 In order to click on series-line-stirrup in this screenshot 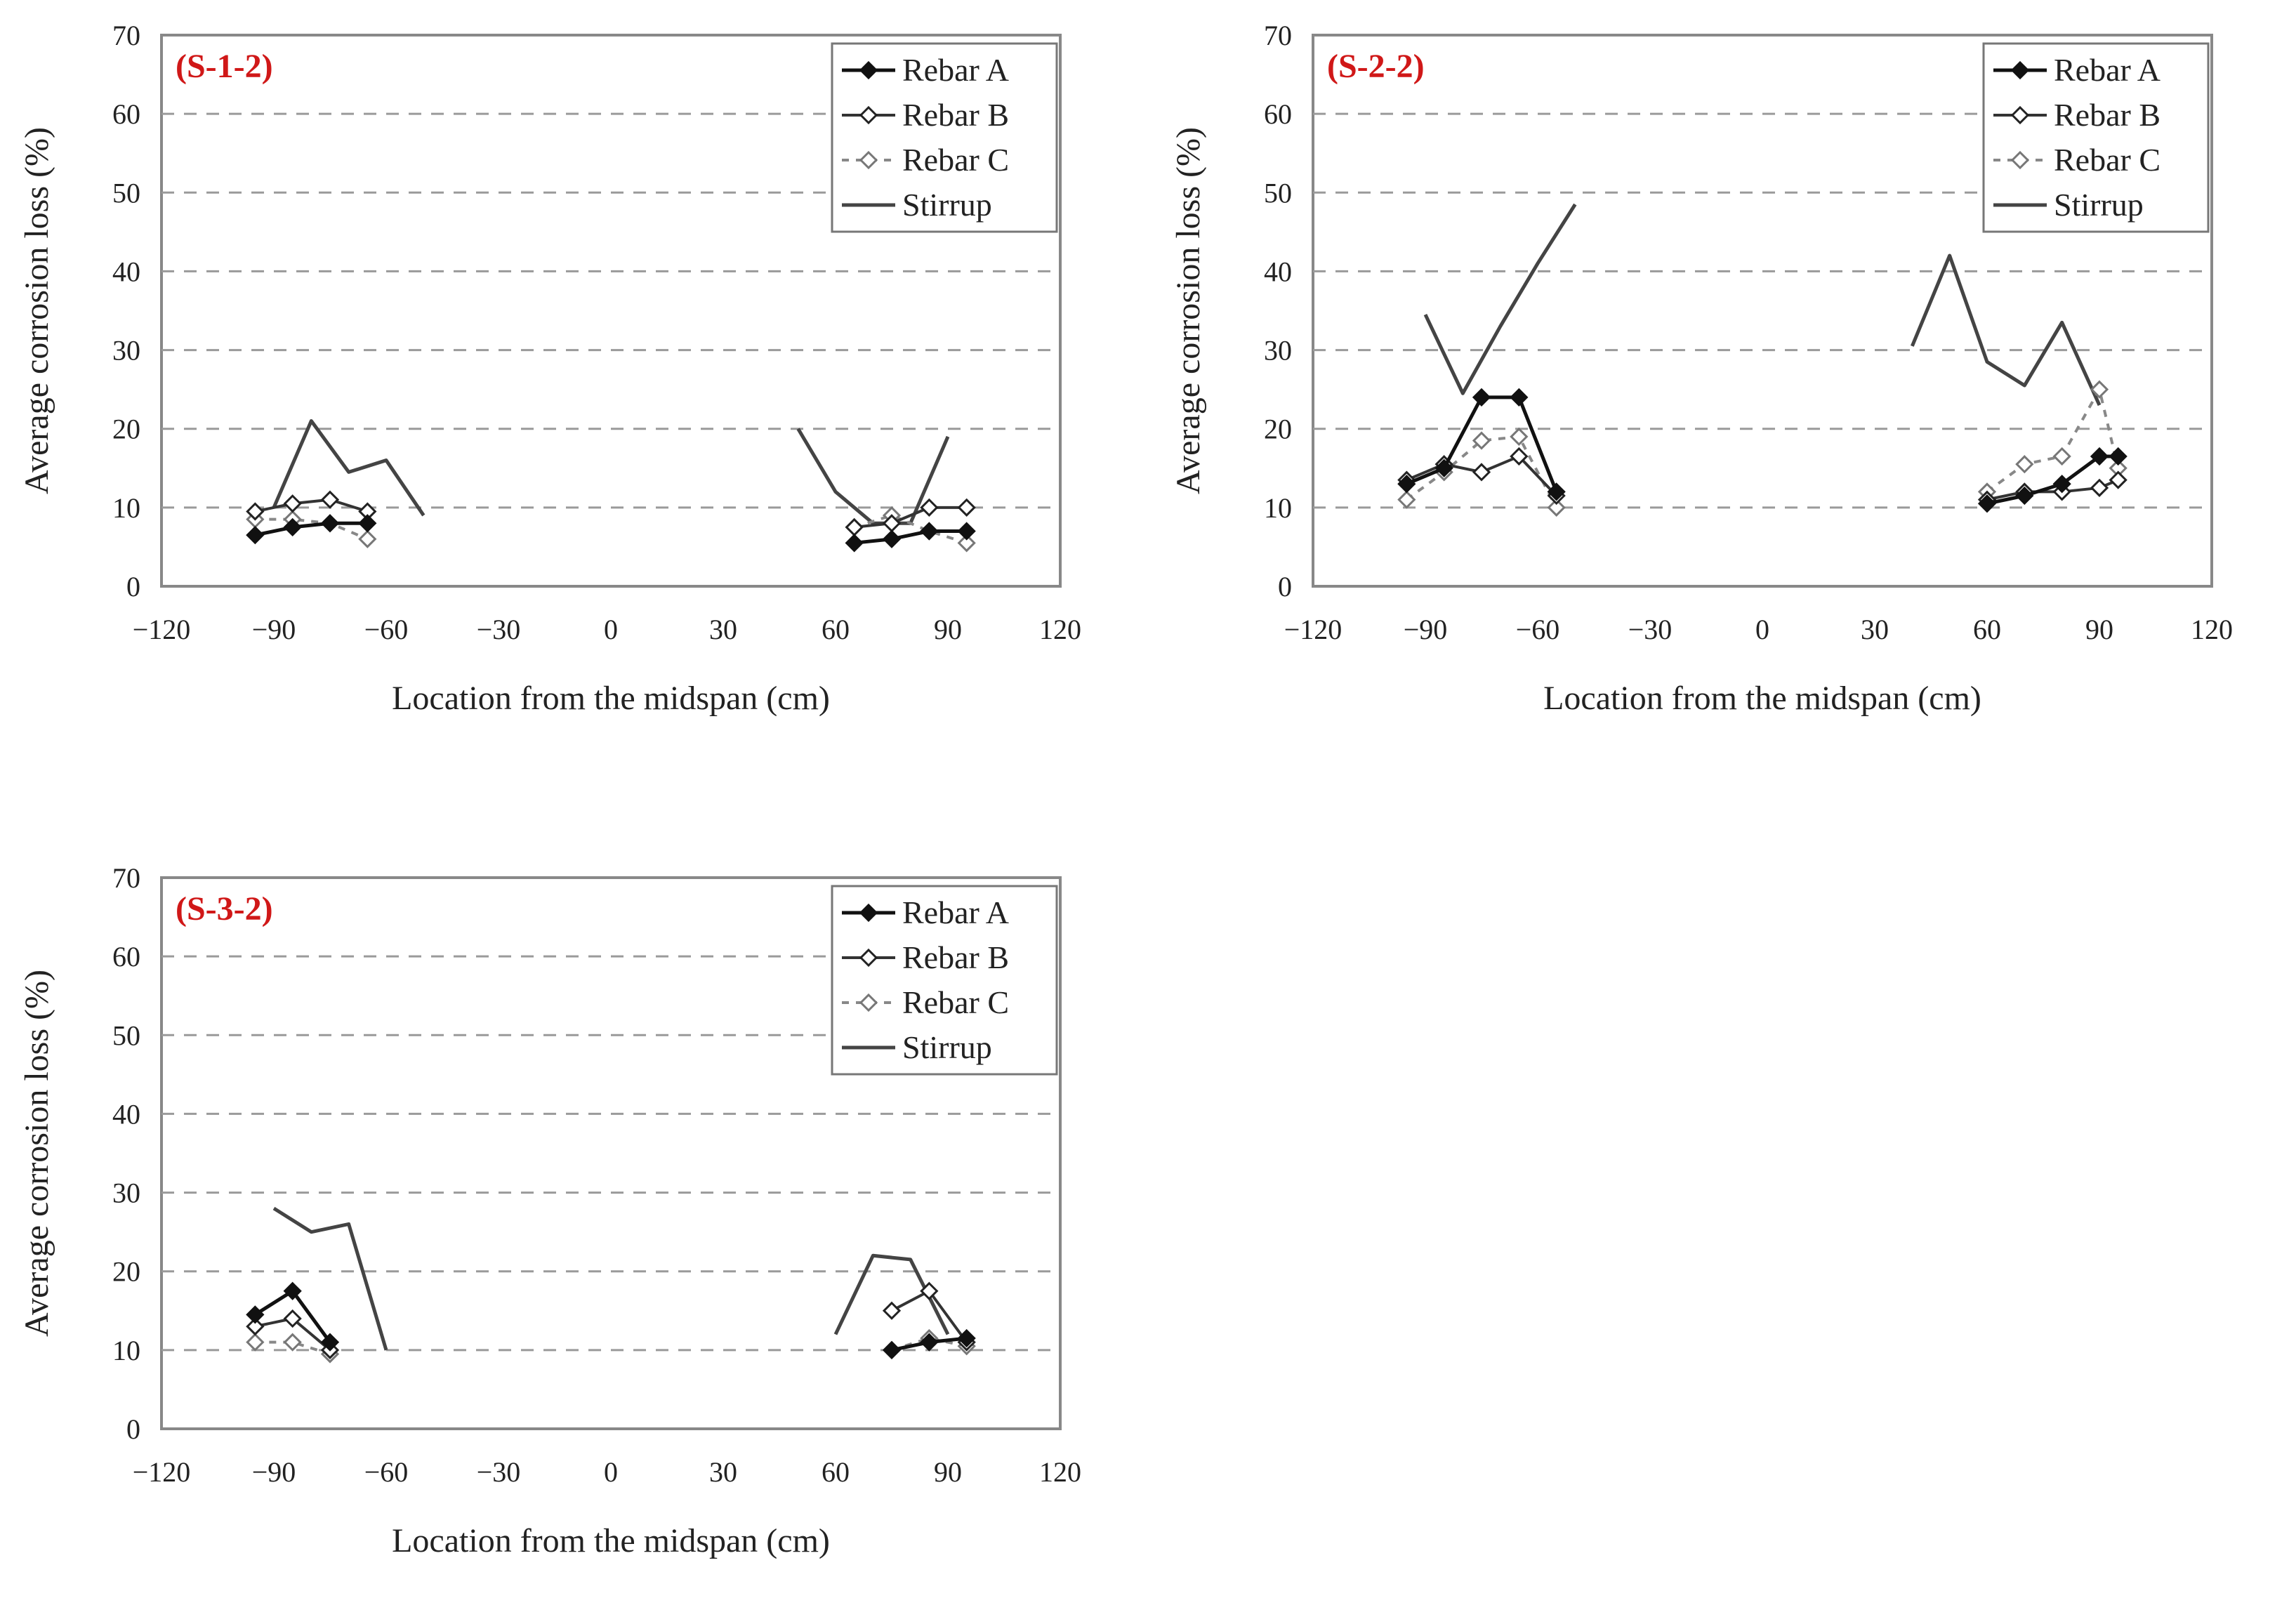, I will do `click(330, 1278)`.